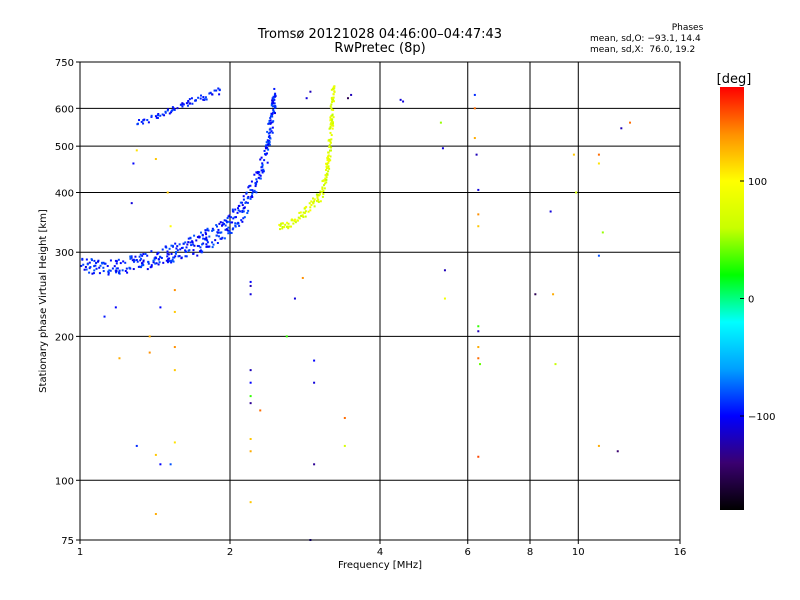  Describe the element at coordinates (381, 549) in the screenshot. I see `x-axis: 1 2 4 6 8 10 16` at that location.